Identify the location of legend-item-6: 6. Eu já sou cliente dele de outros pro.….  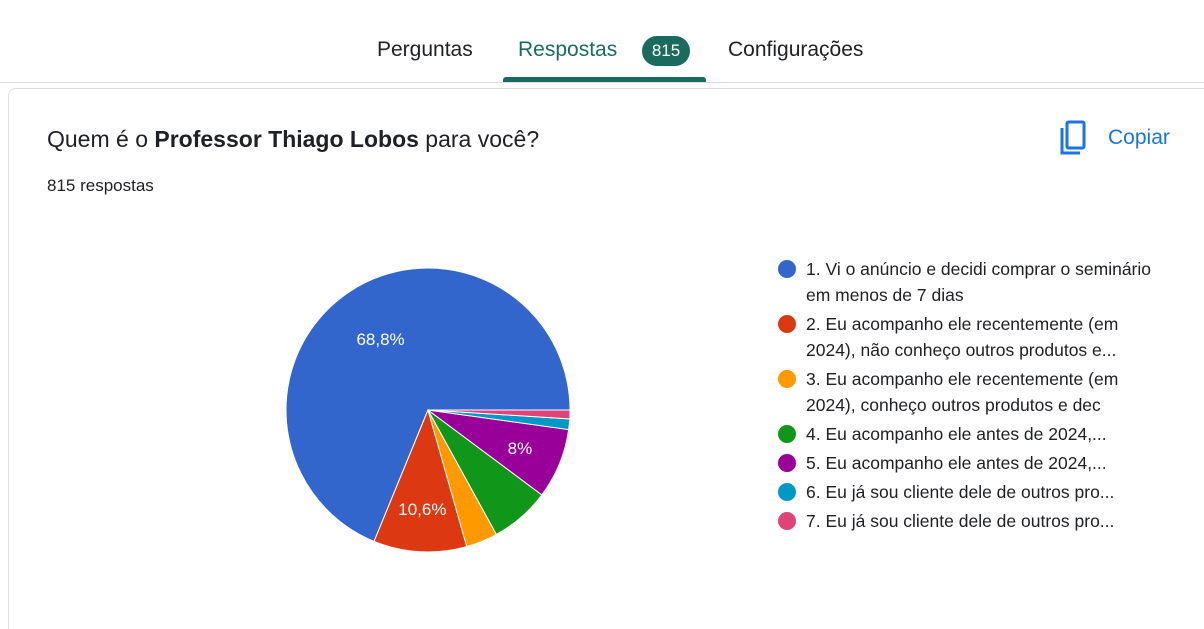
(988, 492).